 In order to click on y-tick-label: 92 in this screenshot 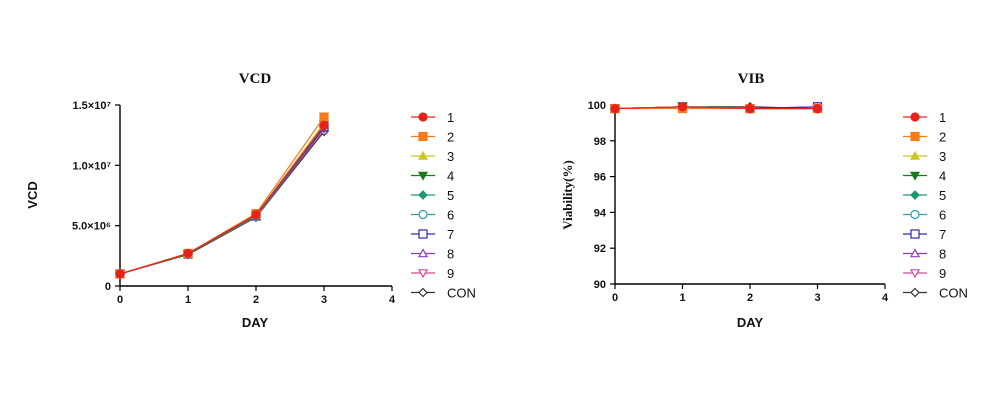, I will do `click(600, 249)`.